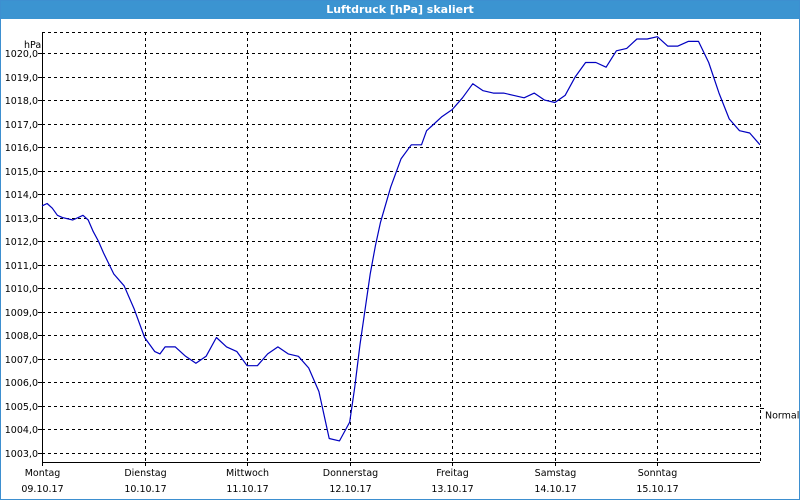 The image size is (800, 500). What do you see at coordinates (21, 383) in the screenshot?
I see `y-tick-label: 1006,0` at bounding box center [21, 383].